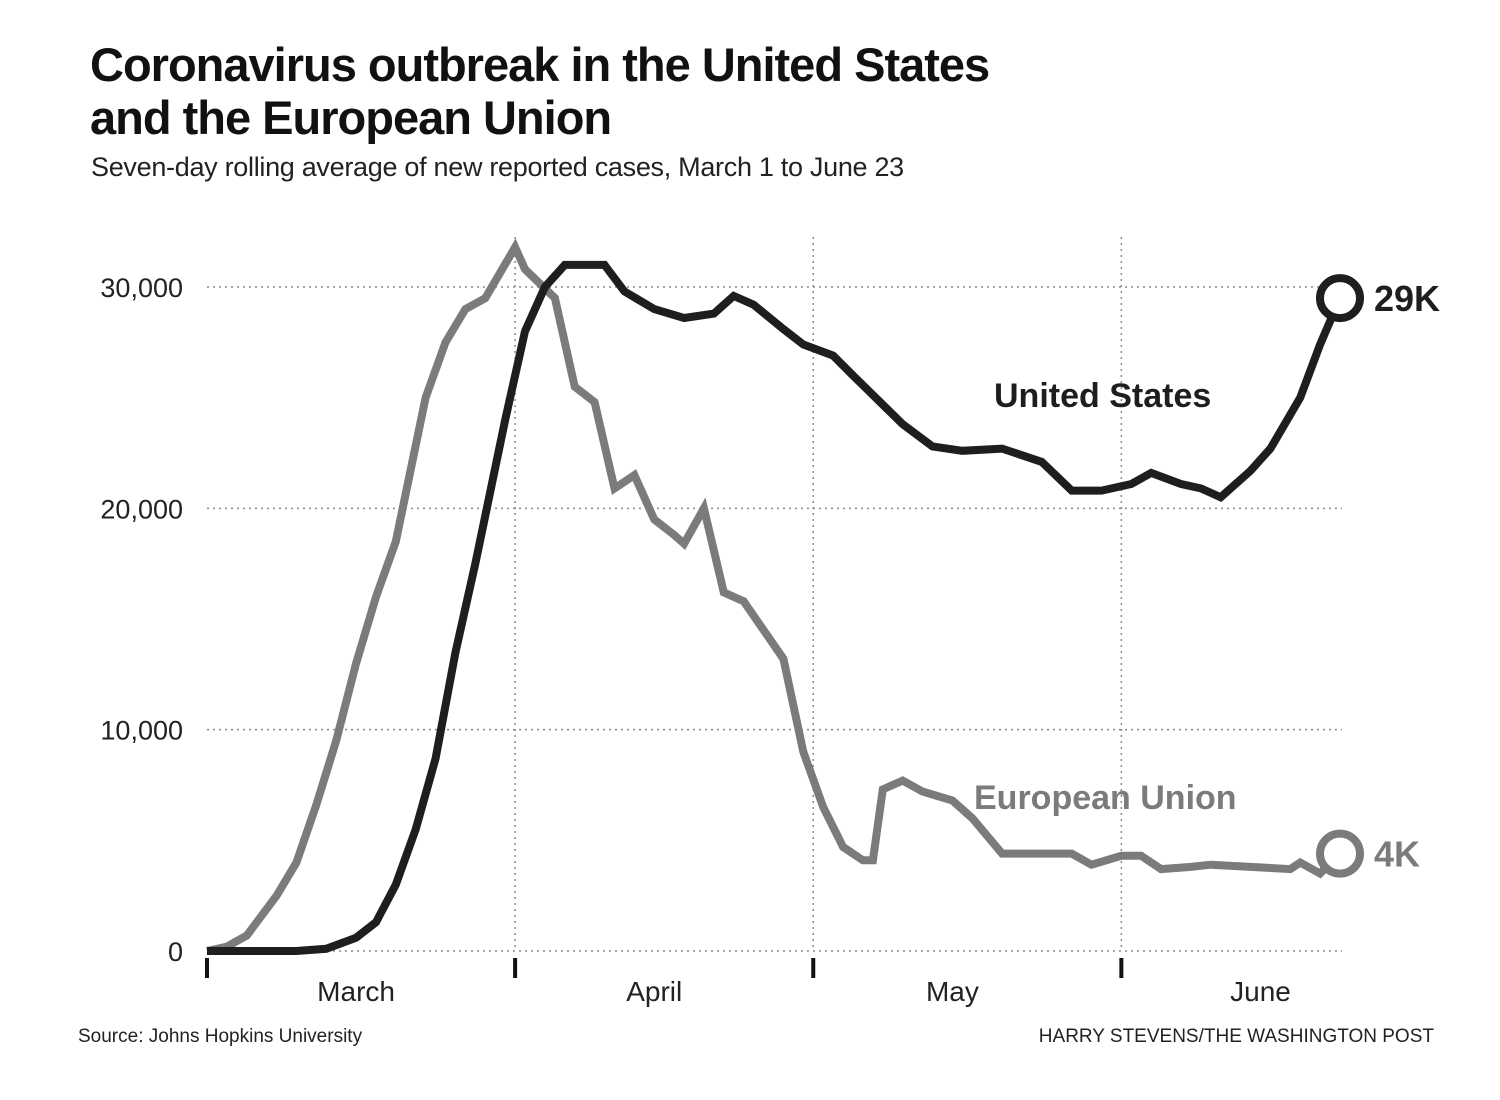 The image size is (1500, 1100). What do you see at coordinates (141, 288) in the screenshot?
I see `y-tick-label: 30,000` at bounding box center [141, 288].